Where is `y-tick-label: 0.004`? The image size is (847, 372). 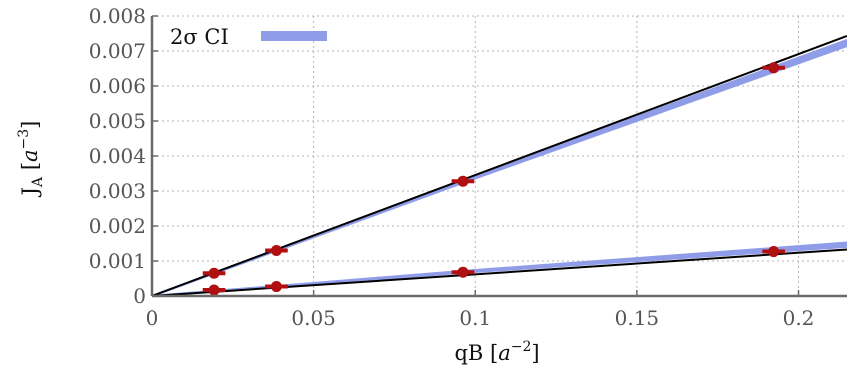
y-tick-label: 0.004 is located at coordinates (117, 156).